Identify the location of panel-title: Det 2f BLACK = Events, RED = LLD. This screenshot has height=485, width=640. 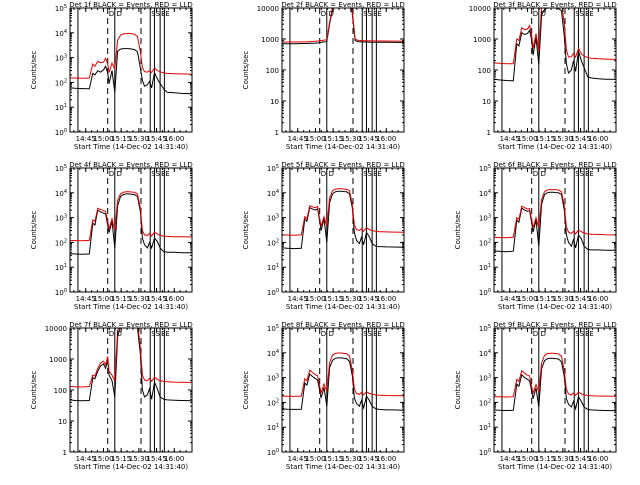
(342, 5).